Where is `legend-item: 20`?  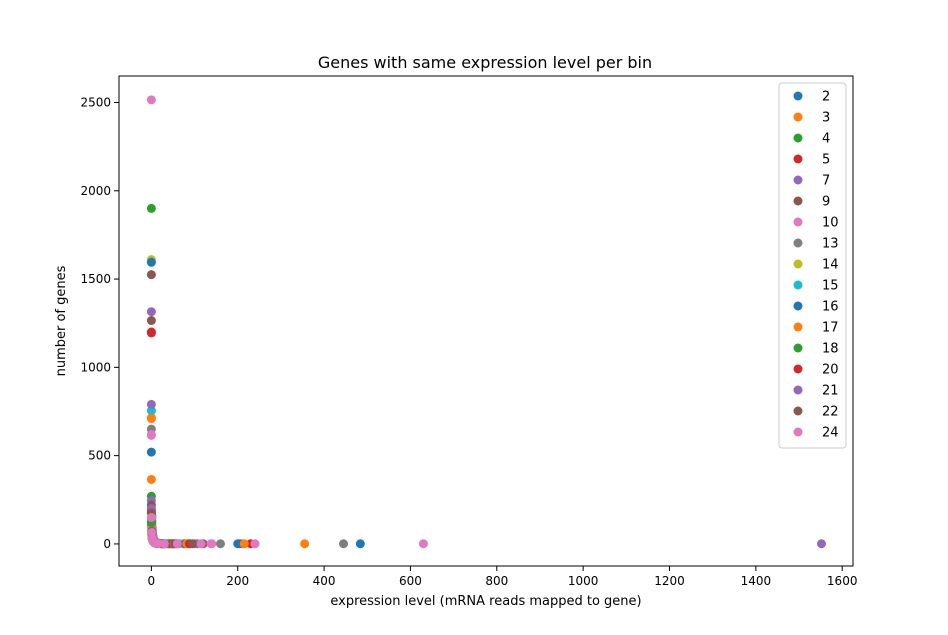
legend-item: 20 is located at coordinates (816, 370).